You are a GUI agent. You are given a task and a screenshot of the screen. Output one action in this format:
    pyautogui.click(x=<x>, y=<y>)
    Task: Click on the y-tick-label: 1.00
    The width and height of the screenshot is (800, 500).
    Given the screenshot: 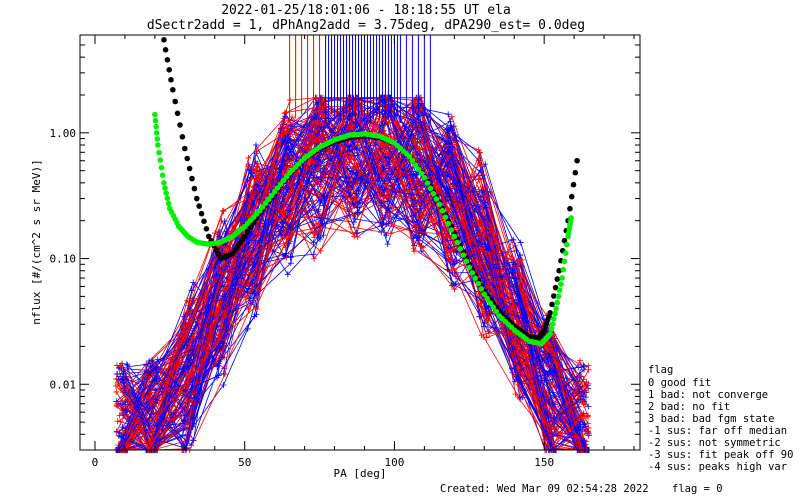 What is the action you would take?
    pyautogui.click(x=63, y=133)
    